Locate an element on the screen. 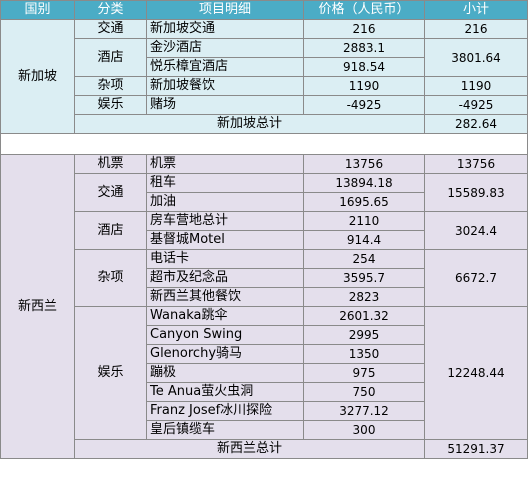 The height and width of the screenshot is (488, 528). country-cell-singapore: 新加坡 is located at coordinates (37, 76).